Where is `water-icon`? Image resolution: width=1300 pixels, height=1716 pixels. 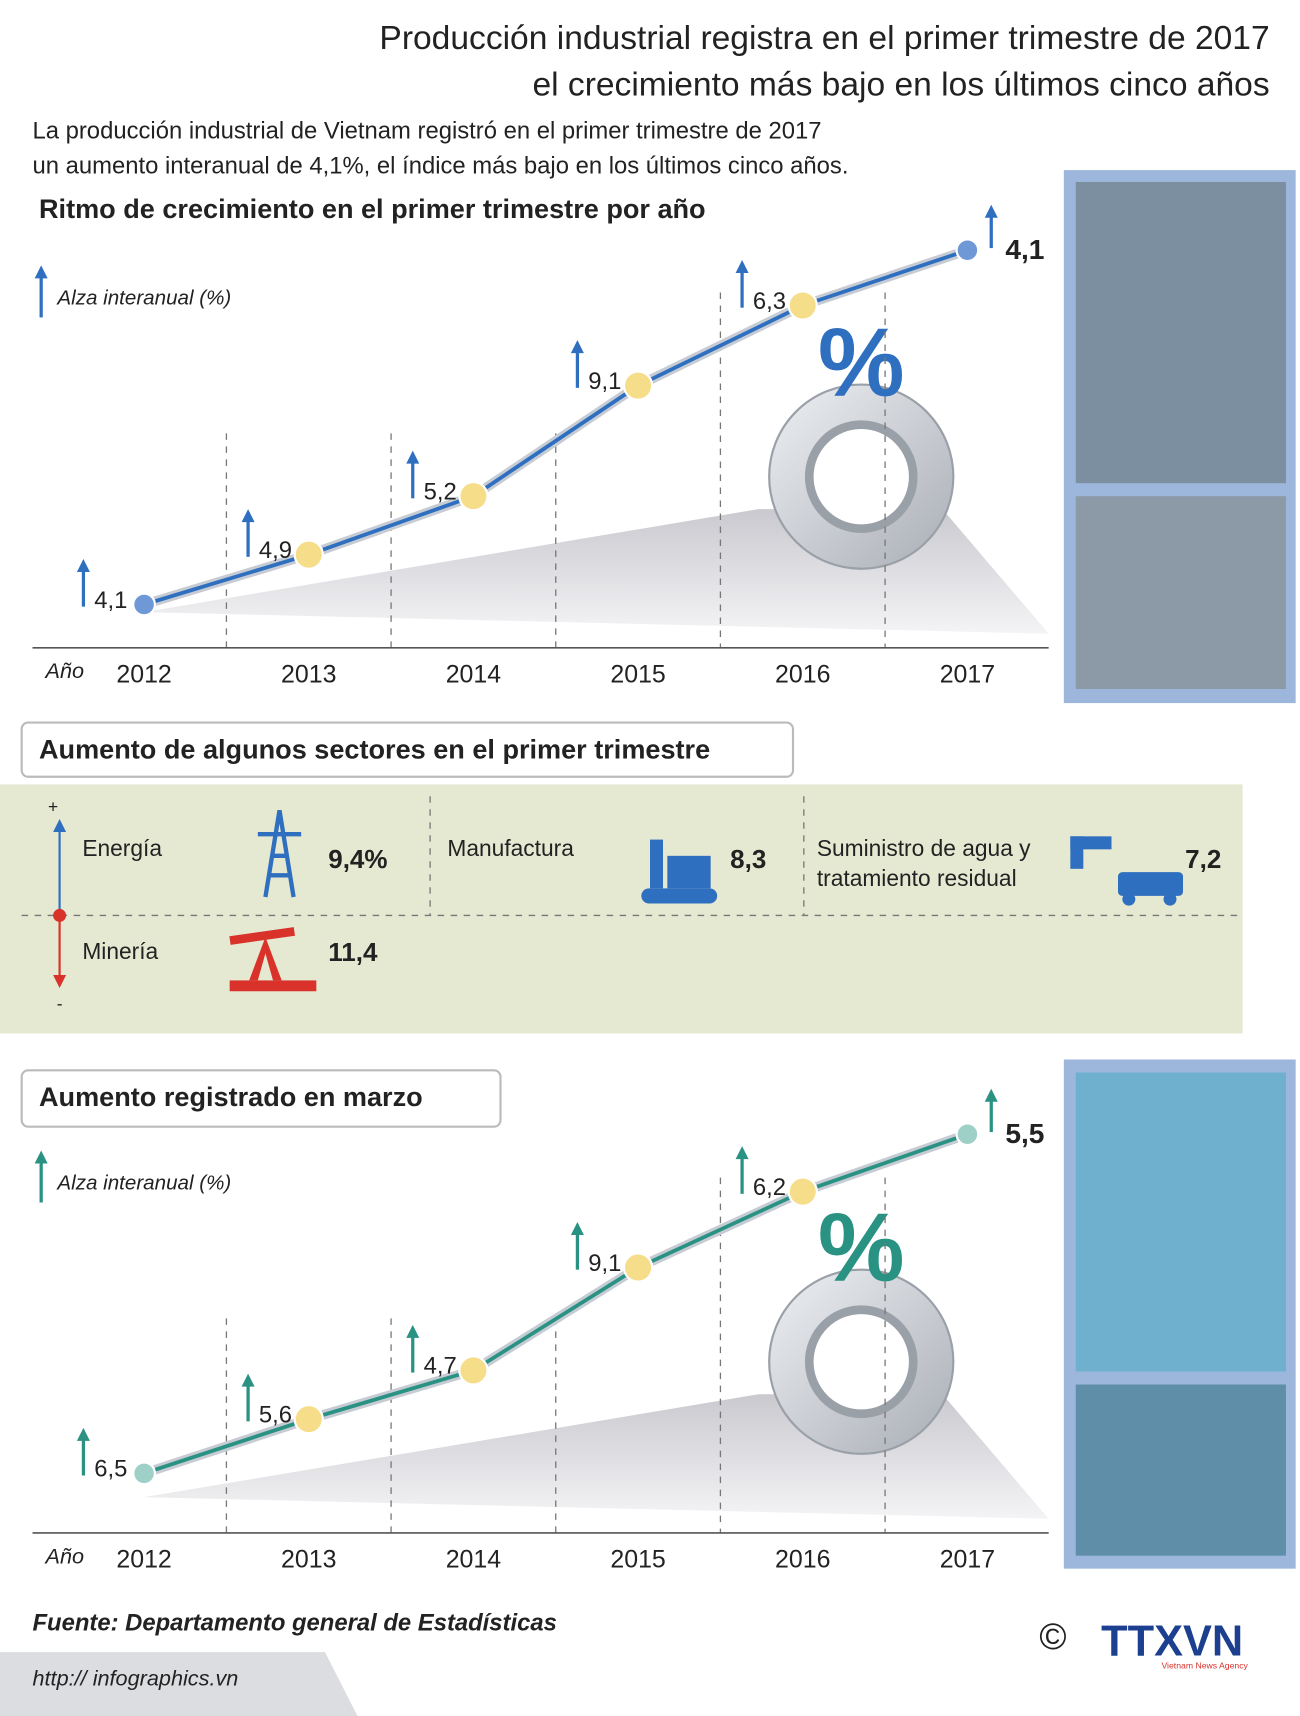 water-icon is located at coordinates (1126, 871).